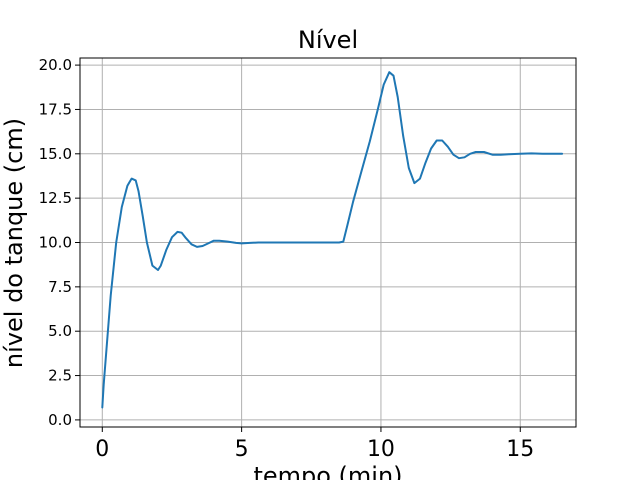 The width and height of the screenshot is (640, 480). What do you see at coordinates (60, 376) in the screenshot?
I see `y-tick-label: 2.5` at bounding box center [60, 376].